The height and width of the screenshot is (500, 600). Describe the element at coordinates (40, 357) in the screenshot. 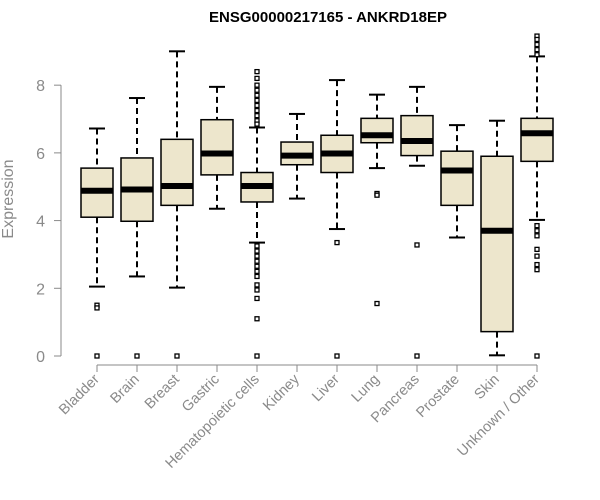

I see `y-tick-label: 0` at that location.